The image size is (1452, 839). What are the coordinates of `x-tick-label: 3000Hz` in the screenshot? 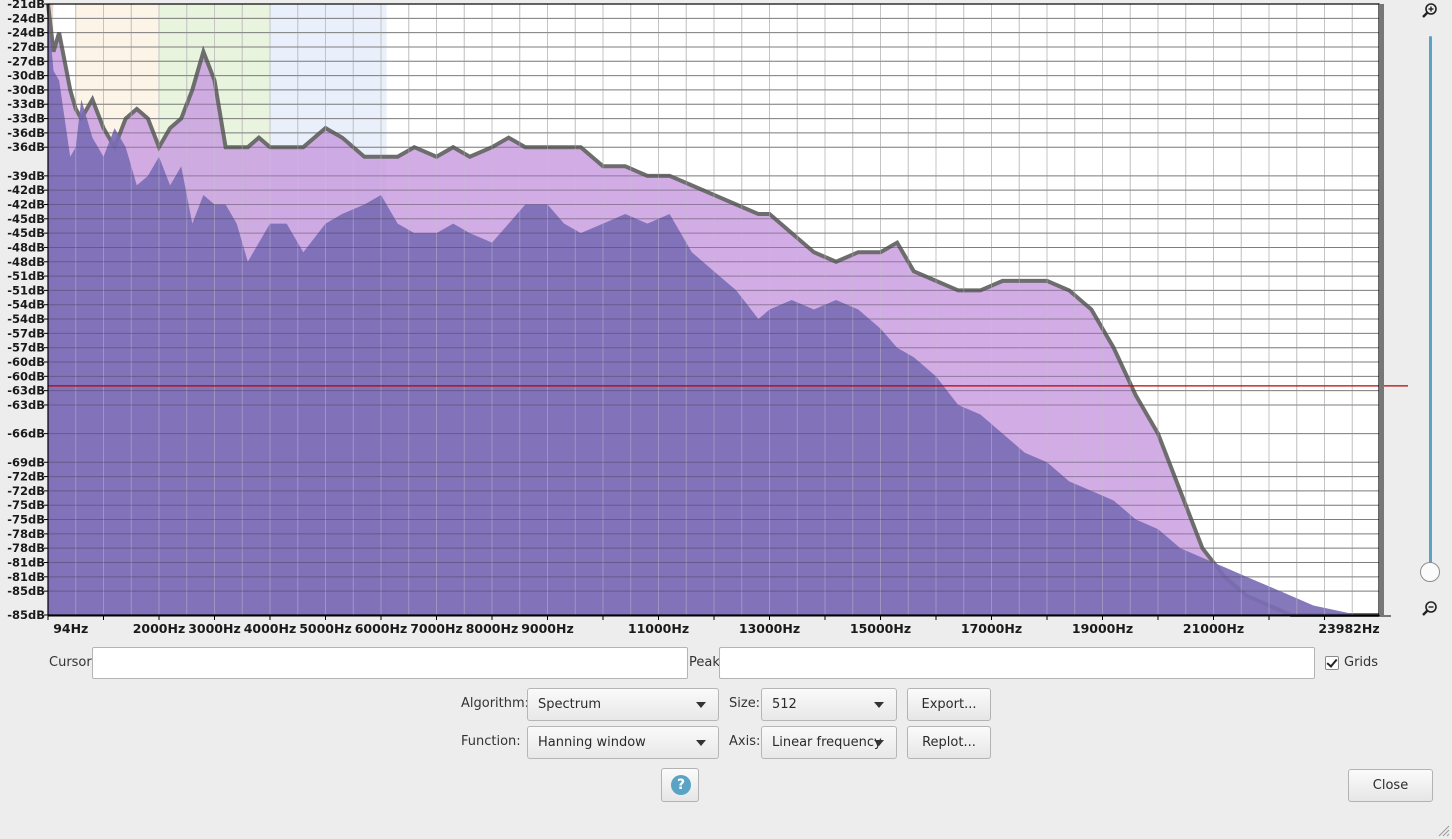 It's located at (214, 628).